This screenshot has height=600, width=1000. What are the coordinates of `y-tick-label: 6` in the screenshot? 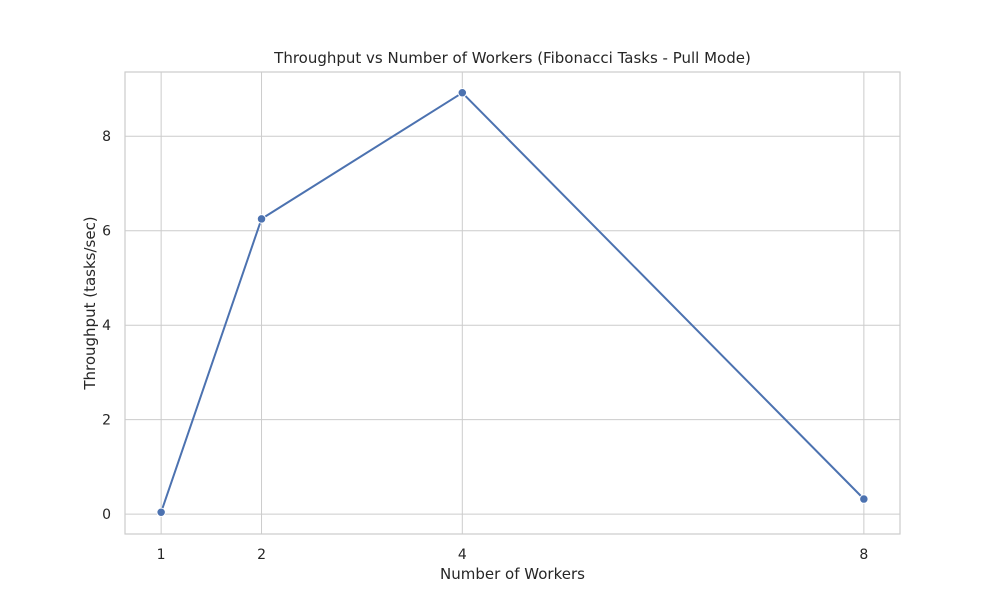 It's located at (106, 232).